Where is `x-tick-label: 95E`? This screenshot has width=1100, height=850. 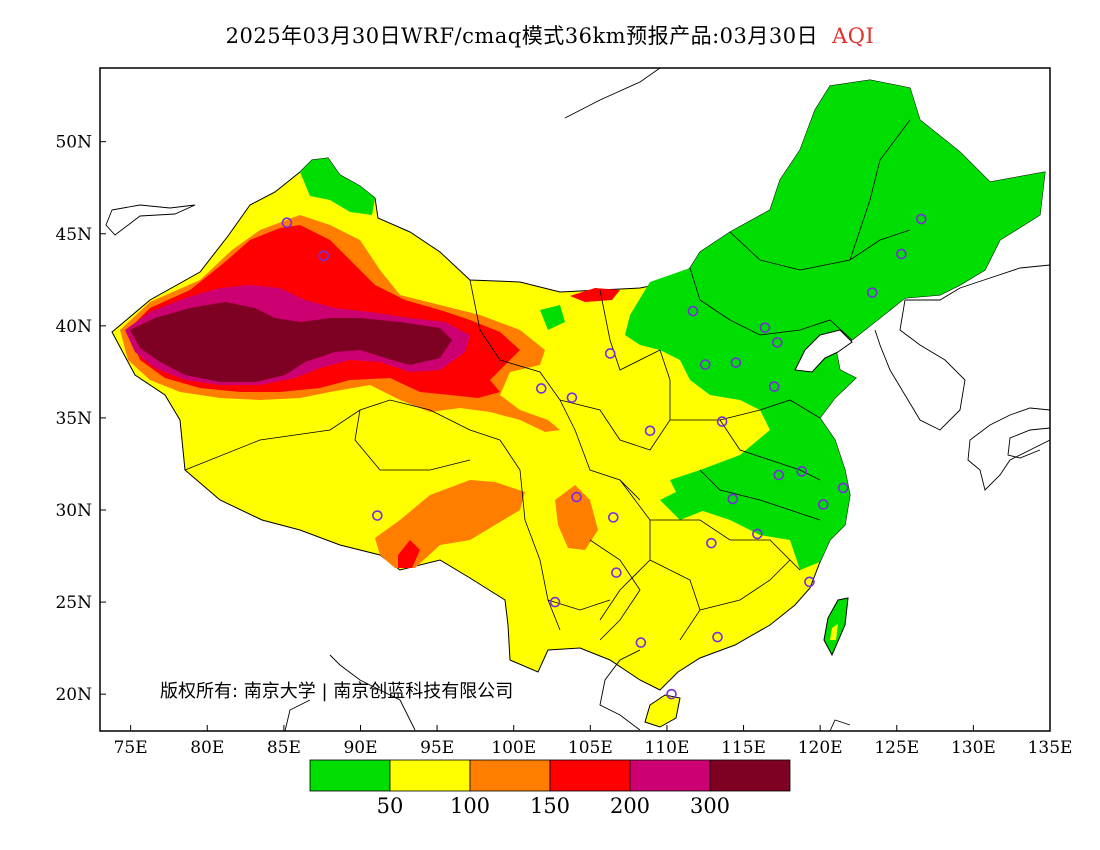 x-tick-label: 95E is located at coordinates (437, 748).